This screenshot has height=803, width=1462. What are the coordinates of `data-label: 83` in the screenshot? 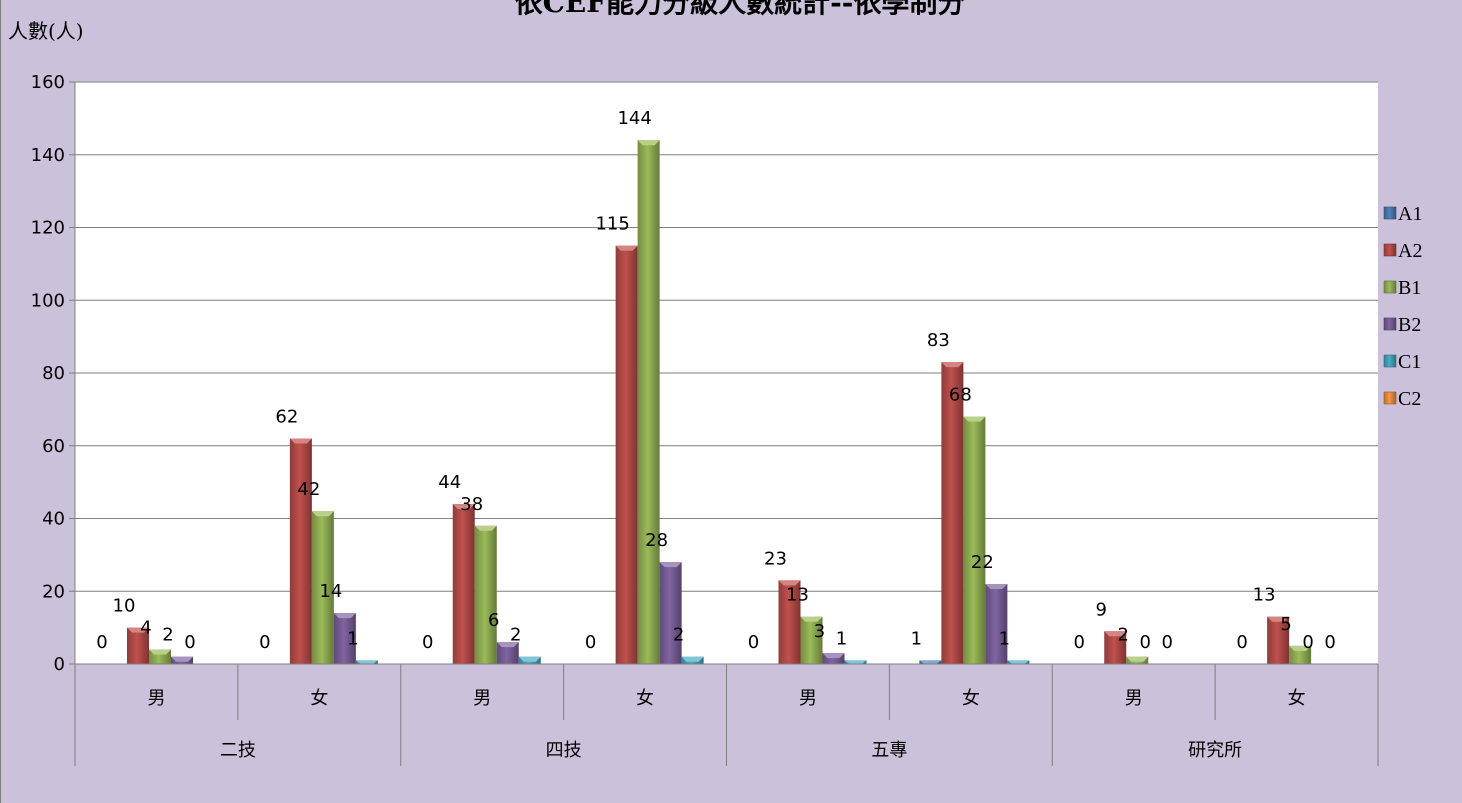 It's located at (938, 340).